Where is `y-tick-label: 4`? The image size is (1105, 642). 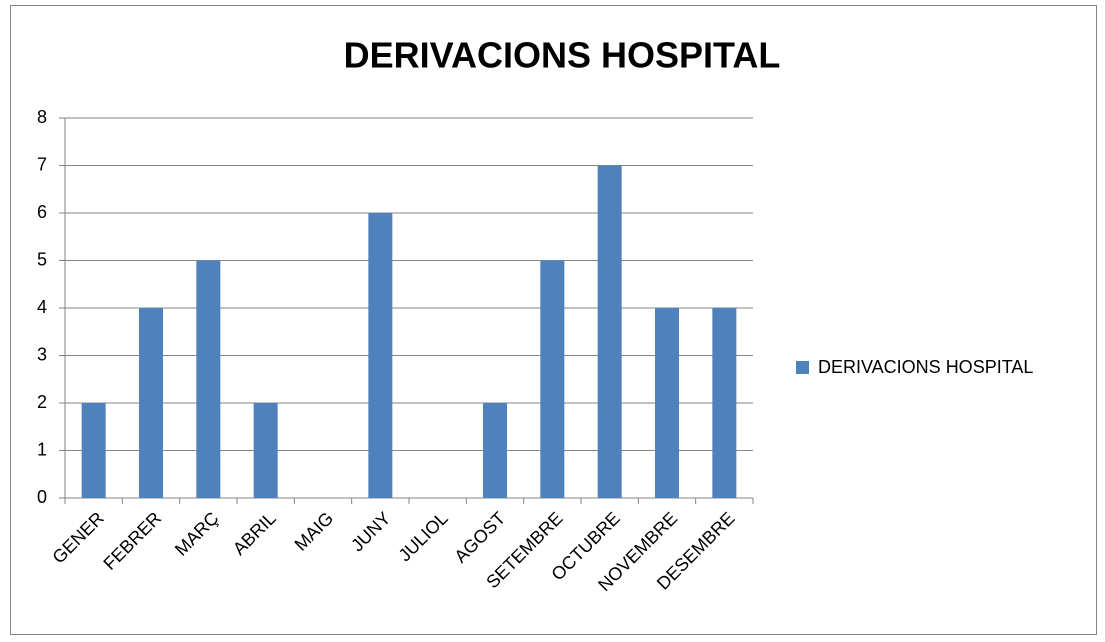 y-tick-label: 4 is located at coordinates (42, 307).